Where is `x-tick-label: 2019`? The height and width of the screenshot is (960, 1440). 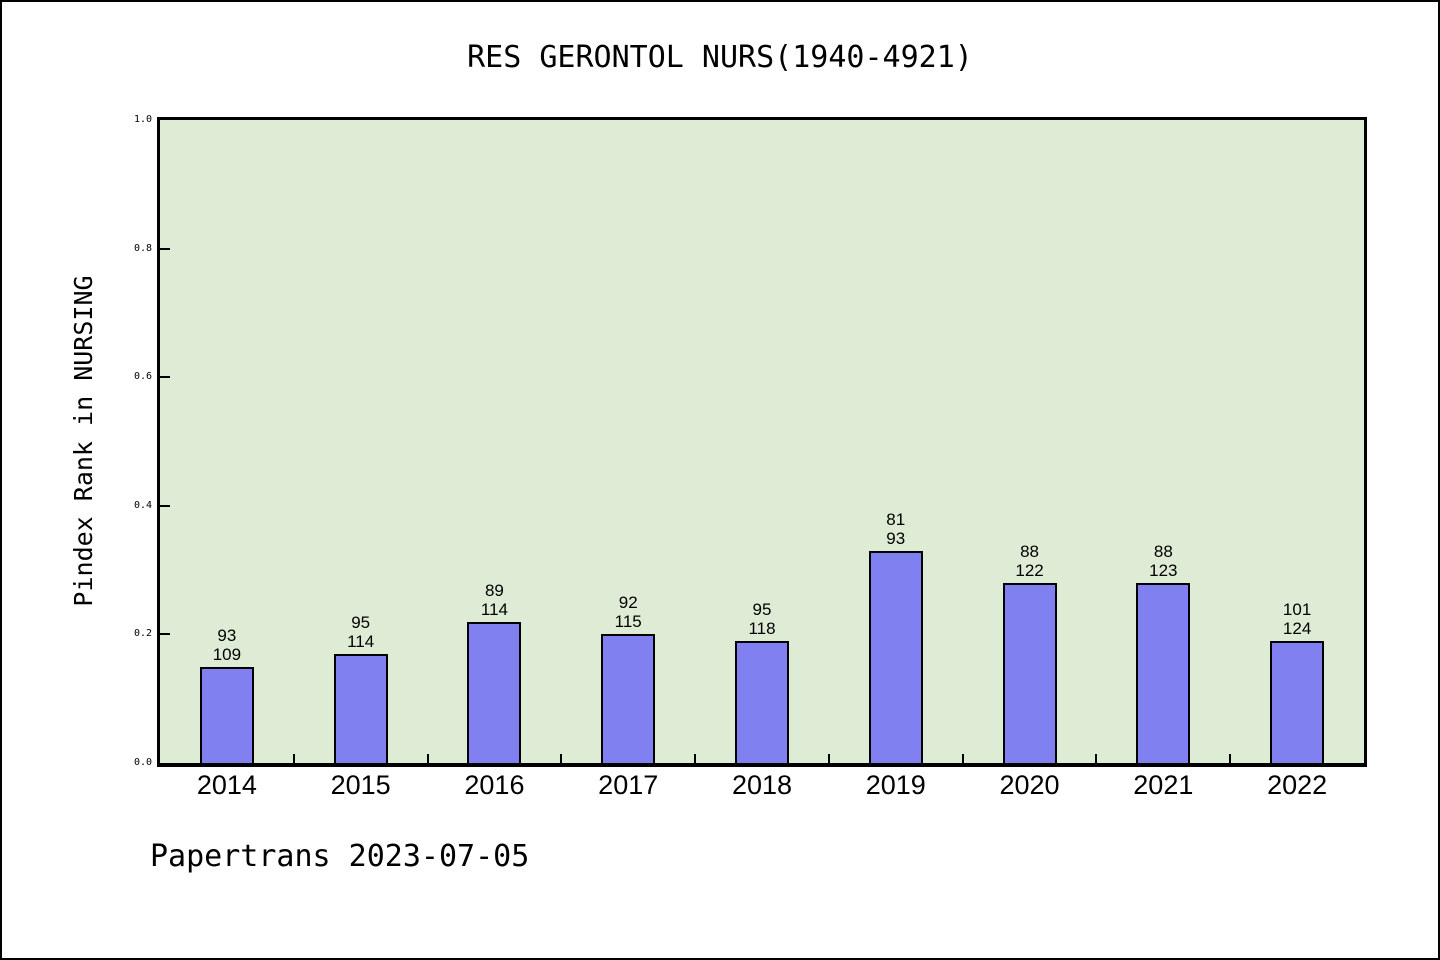 x-tick-label: 2019 is located at coordinates (895, 785).